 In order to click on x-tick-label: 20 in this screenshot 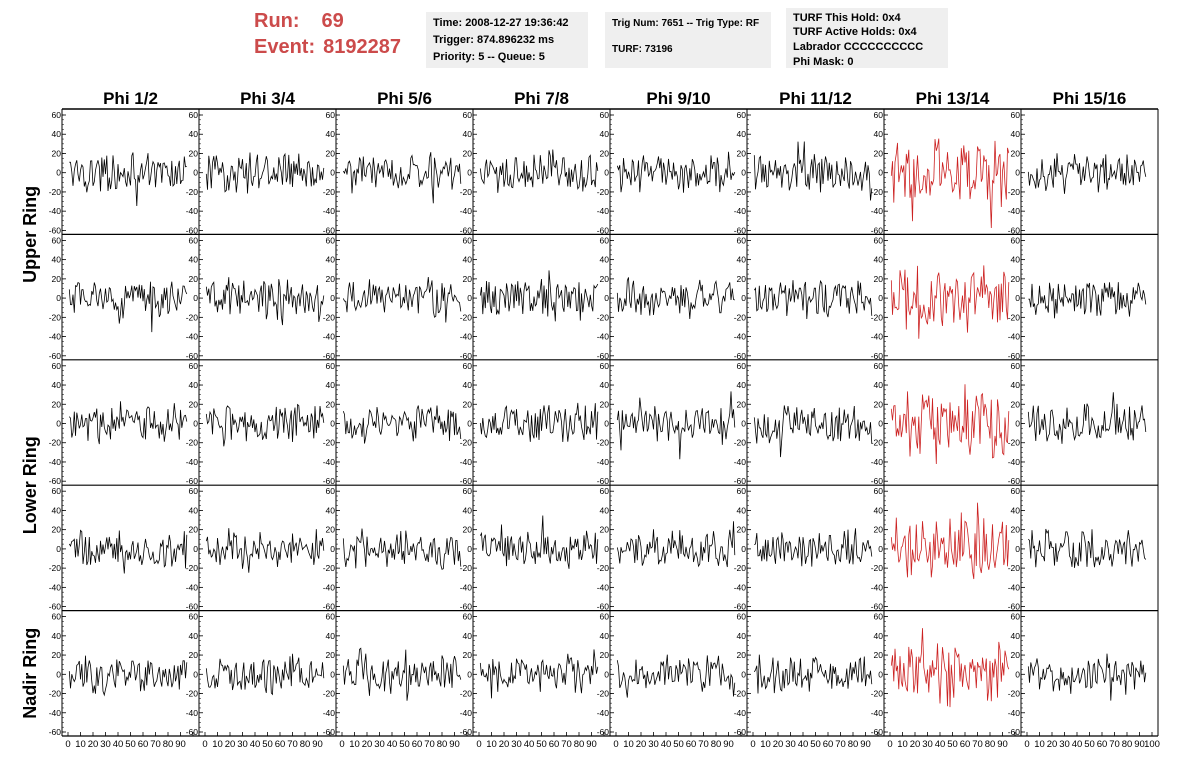, I will do `click(1052, 744)`.